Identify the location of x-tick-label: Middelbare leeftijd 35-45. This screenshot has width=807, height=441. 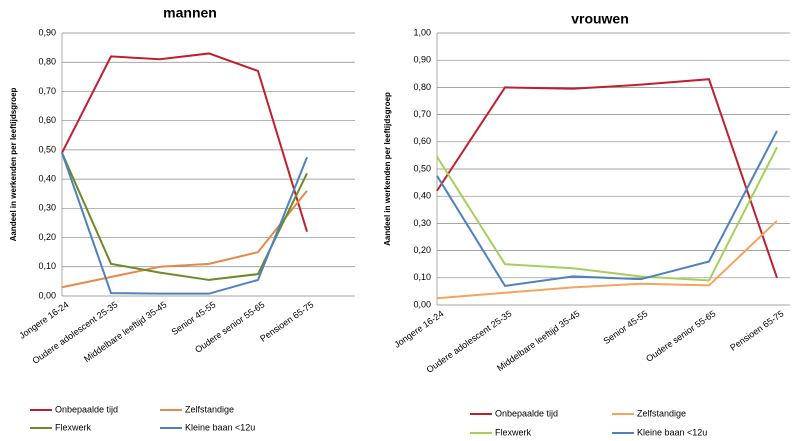
(125, 331).